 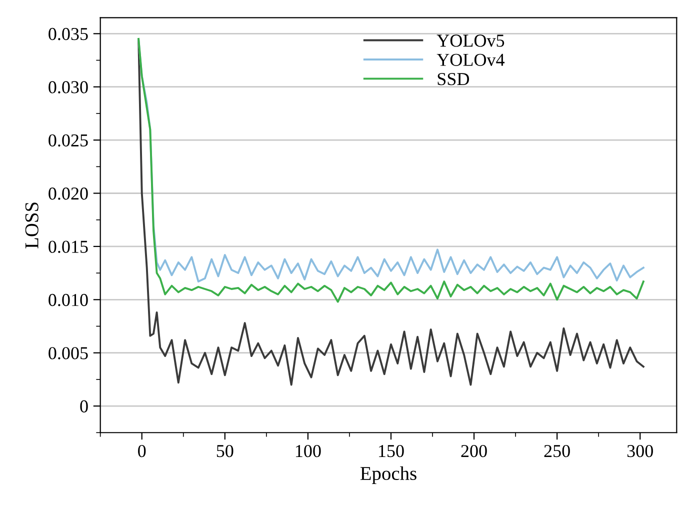 I want to click on y-tick-label: 0.025, so click(x=68, y=140).